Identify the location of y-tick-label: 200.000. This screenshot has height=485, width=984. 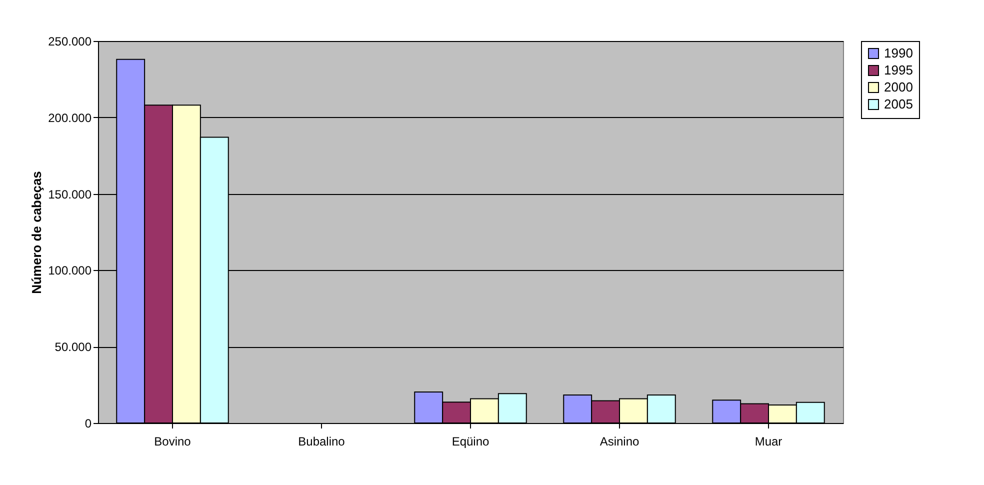
(70, 117).